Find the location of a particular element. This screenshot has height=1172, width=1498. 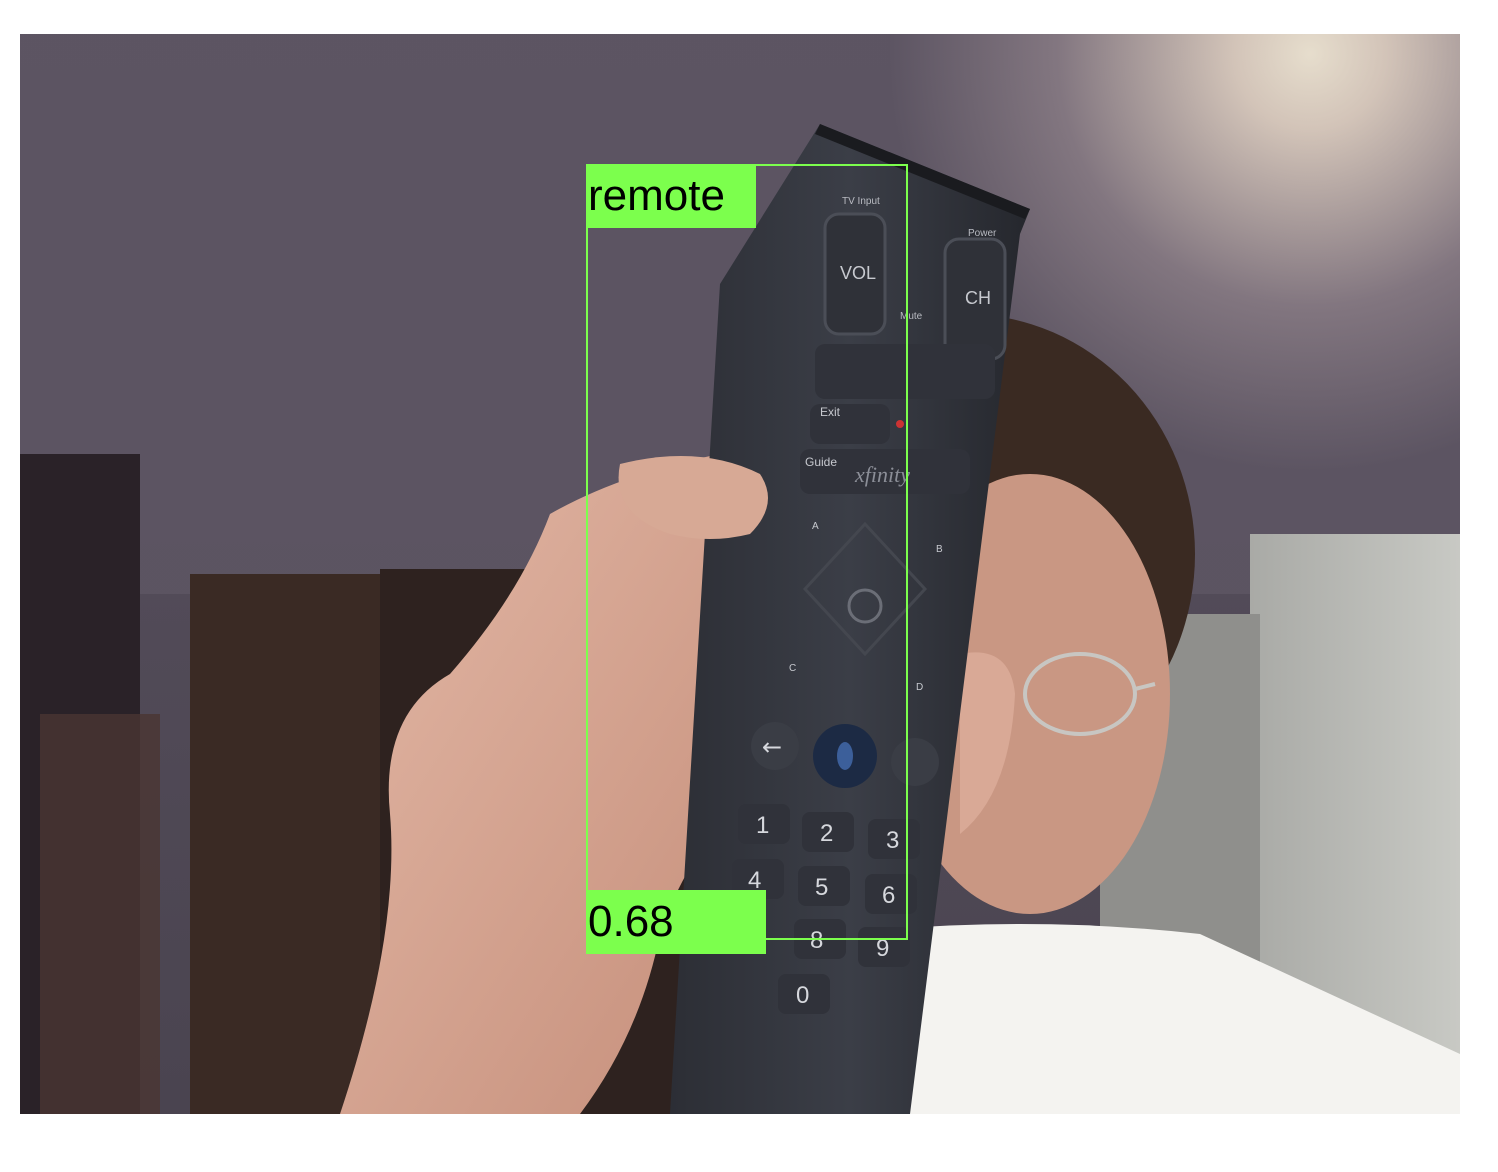

svg-text: 5 is located at coordinates (821, 887).